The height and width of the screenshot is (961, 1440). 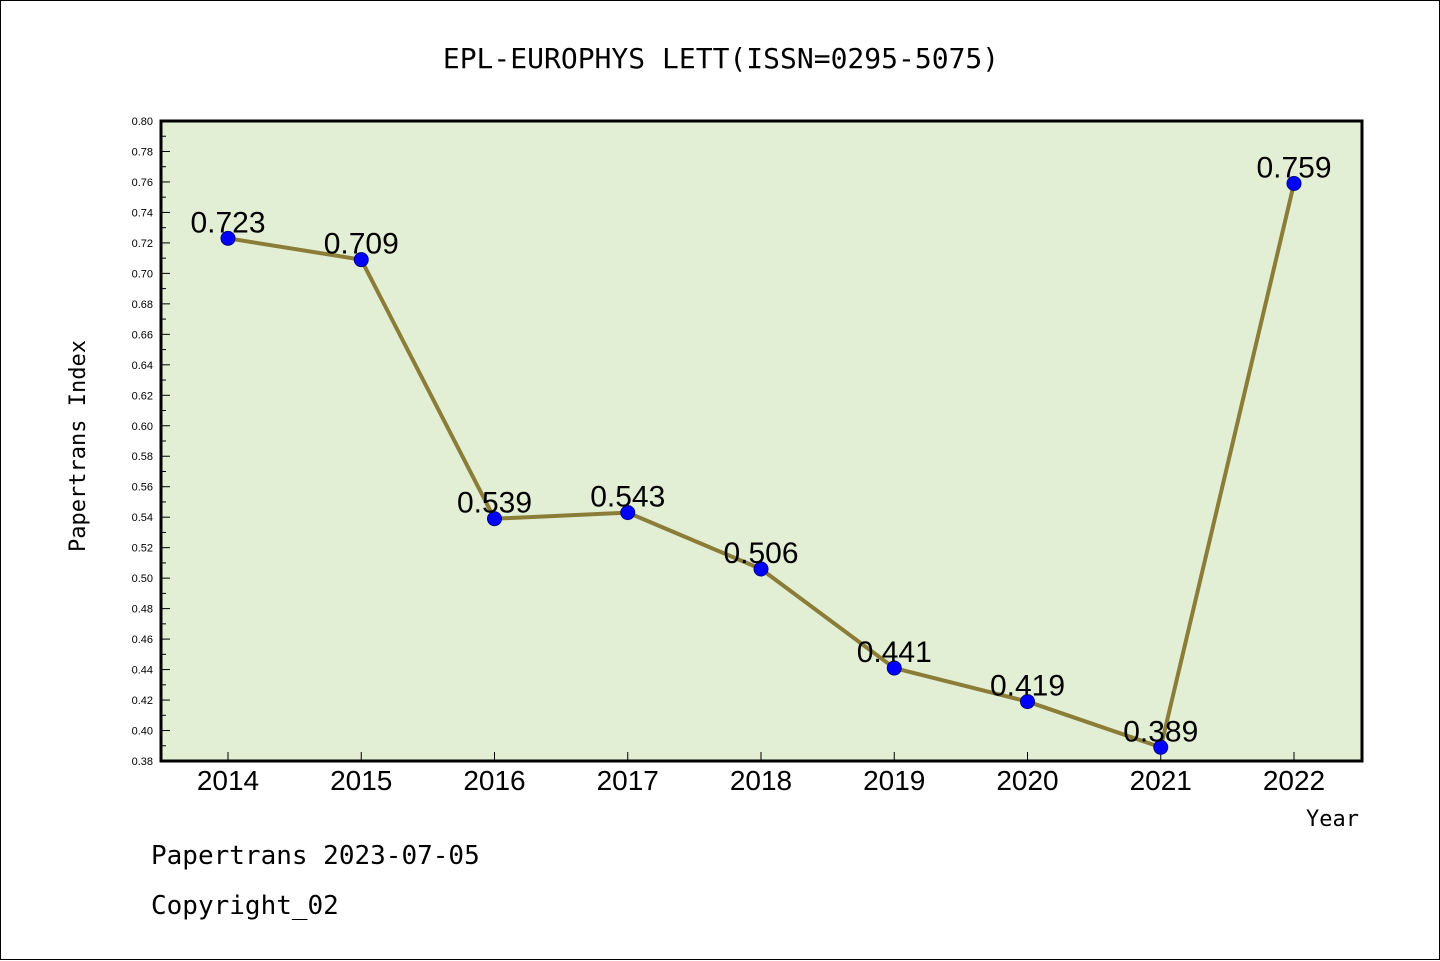 What do you see at coordinates (494, 503) in the screenshot?
I see `data-label: 0.539` at bounding box center [494, 503].